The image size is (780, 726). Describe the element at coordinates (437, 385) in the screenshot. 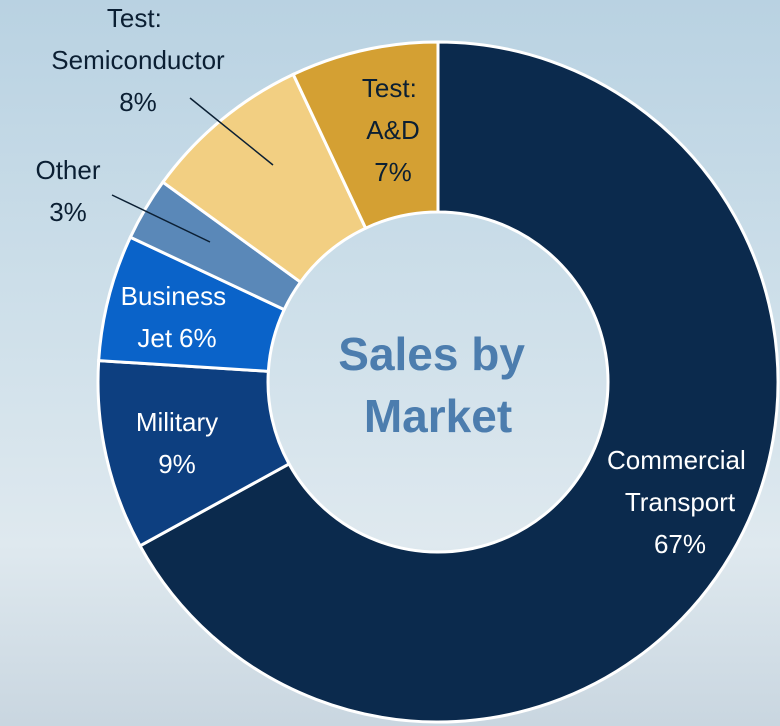

I see `chart-title: Sales by Market` at that location.